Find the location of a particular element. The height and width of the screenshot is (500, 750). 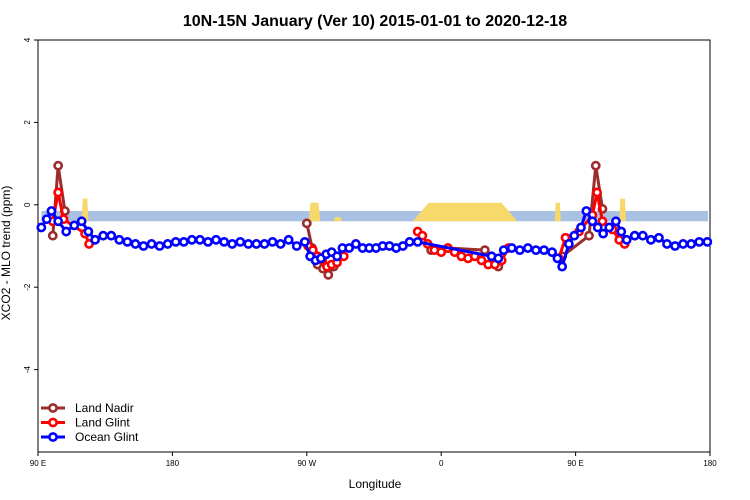

ocean-band is located at coordinates (374, 216).